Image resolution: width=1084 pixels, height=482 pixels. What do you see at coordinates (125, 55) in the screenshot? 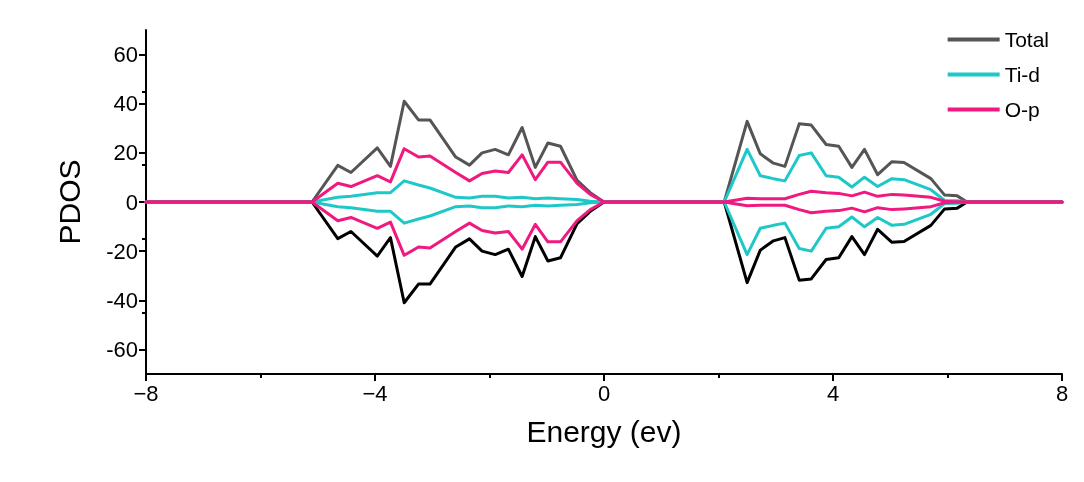
I see `y-tick-label: 60` at bounding box center [125, 55].